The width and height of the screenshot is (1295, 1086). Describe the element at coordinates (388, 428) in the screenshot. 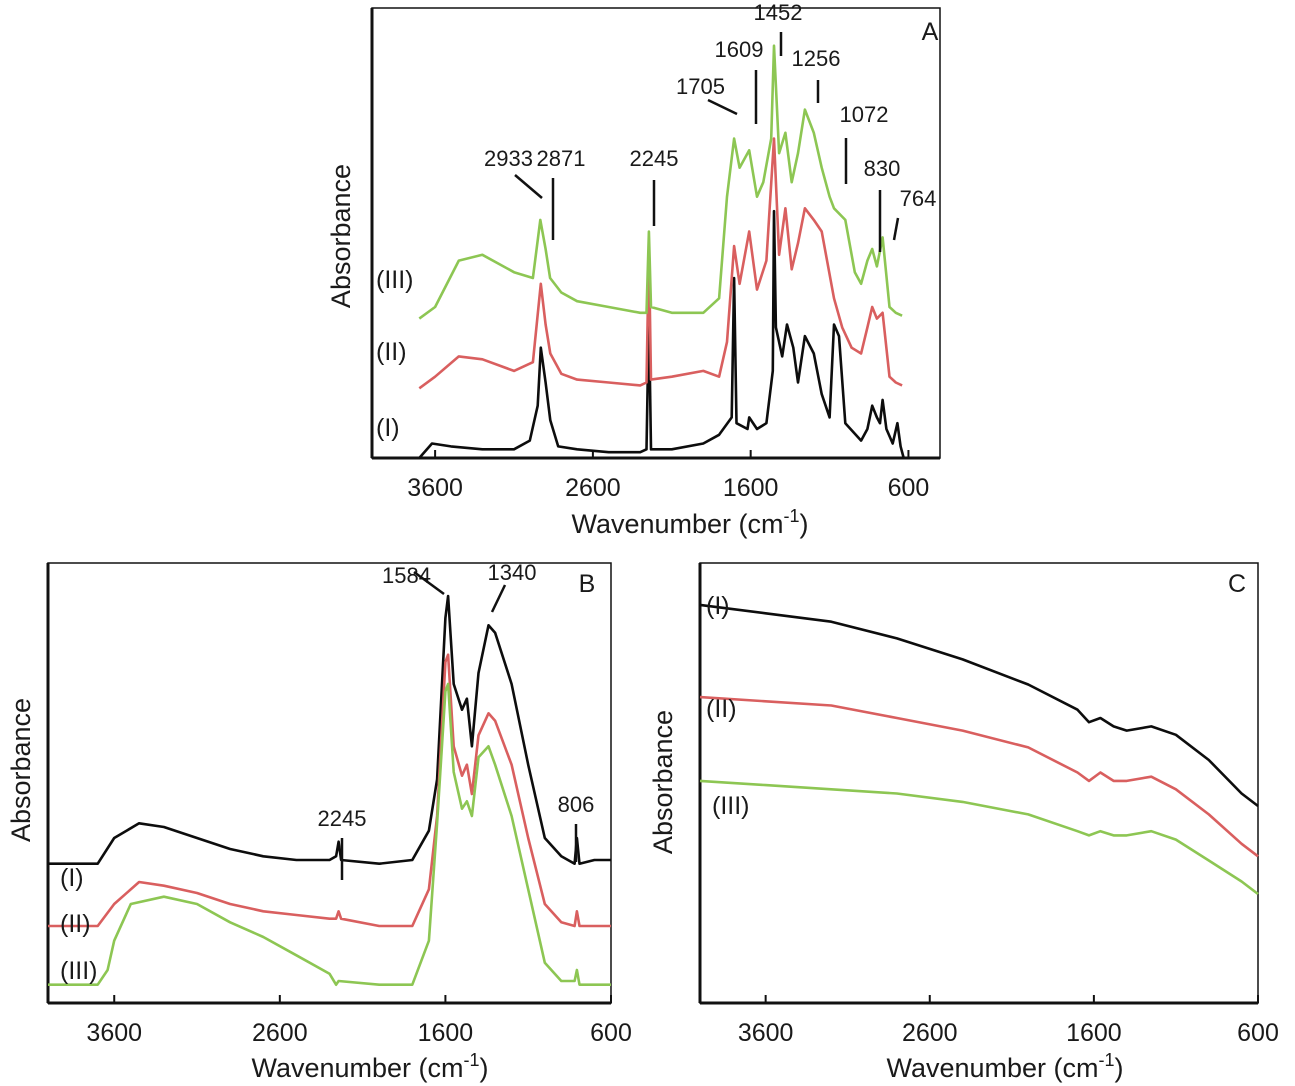

I see `a-curve-label: (I)` at that location.